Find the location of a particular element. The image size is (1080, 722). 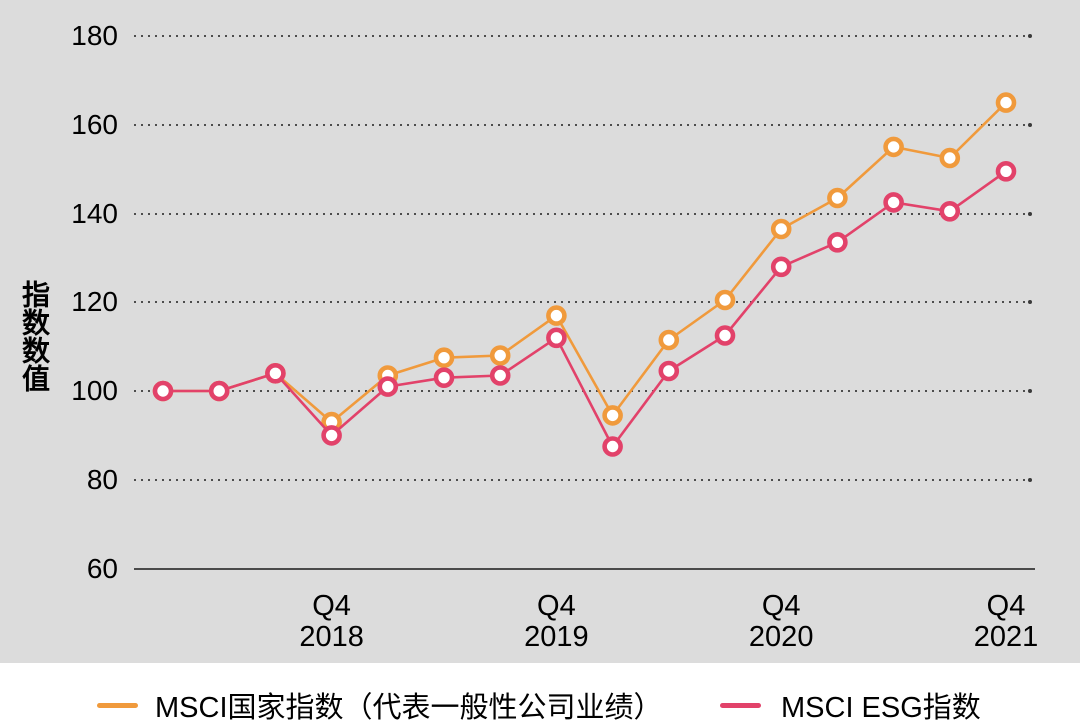

data-point-marker-msci-esg-Q4 2020 is located at coordinates (781, 267).